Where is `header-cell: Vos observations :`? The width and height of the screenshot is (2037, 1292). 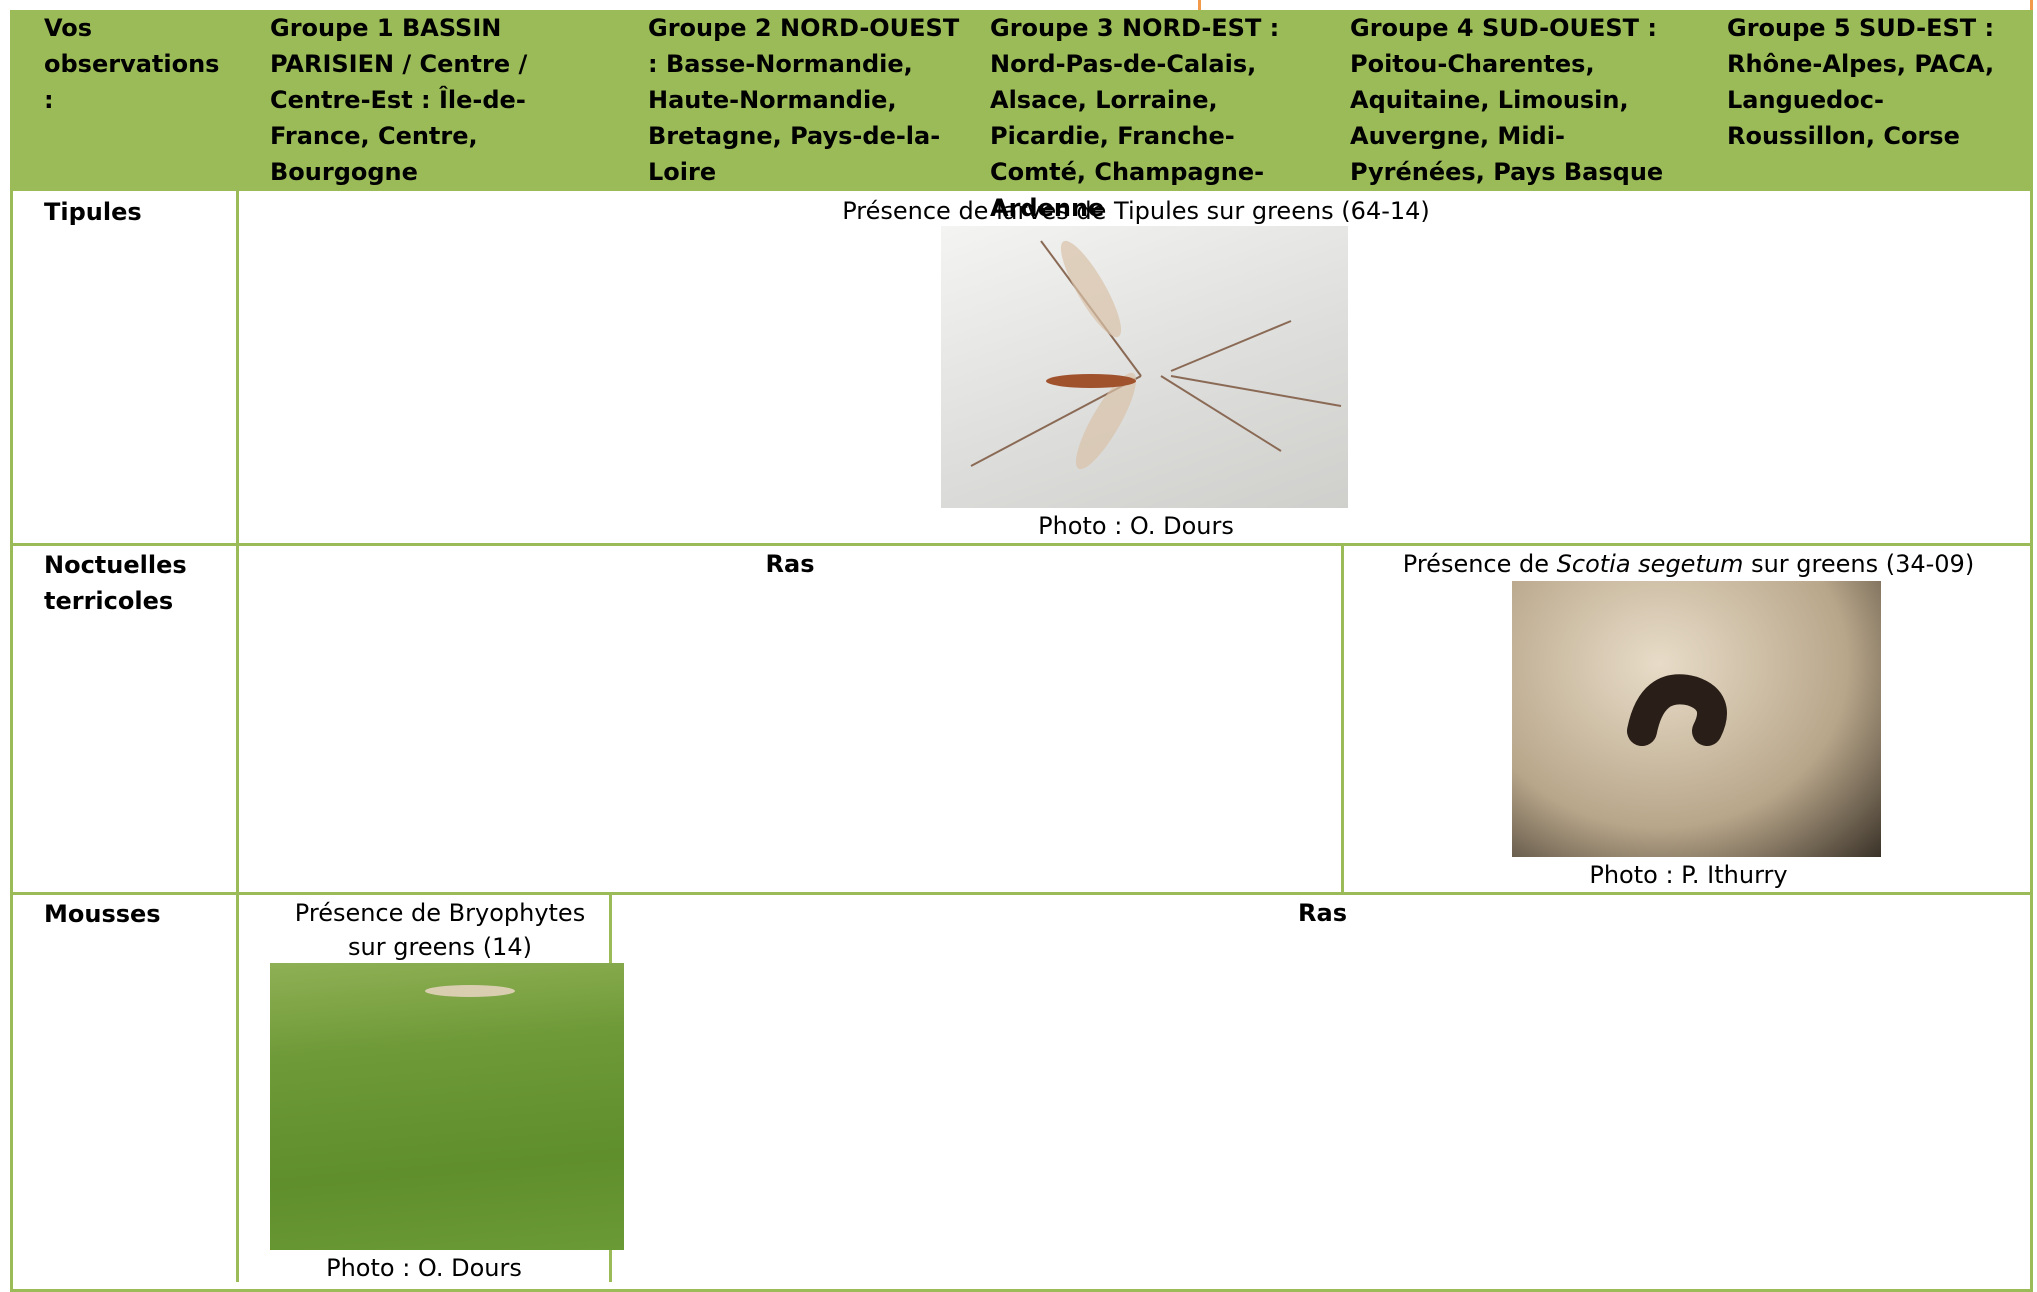
header-cell: Vos observations : is located at coordinates (132, 64).